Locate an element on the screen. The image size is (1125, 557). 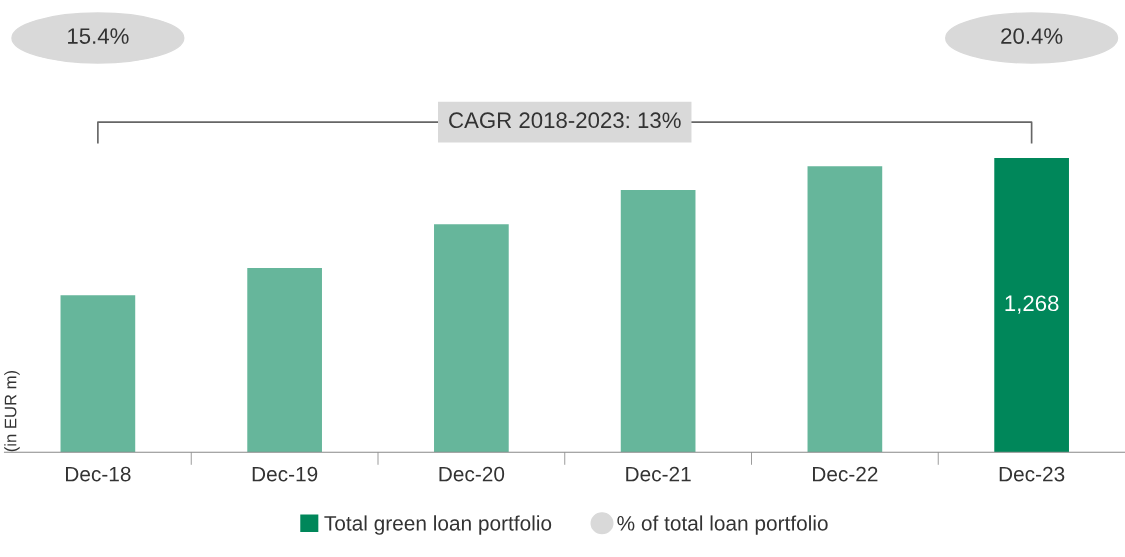
data-label: 1,268 is located at coordinates (1032, 304).